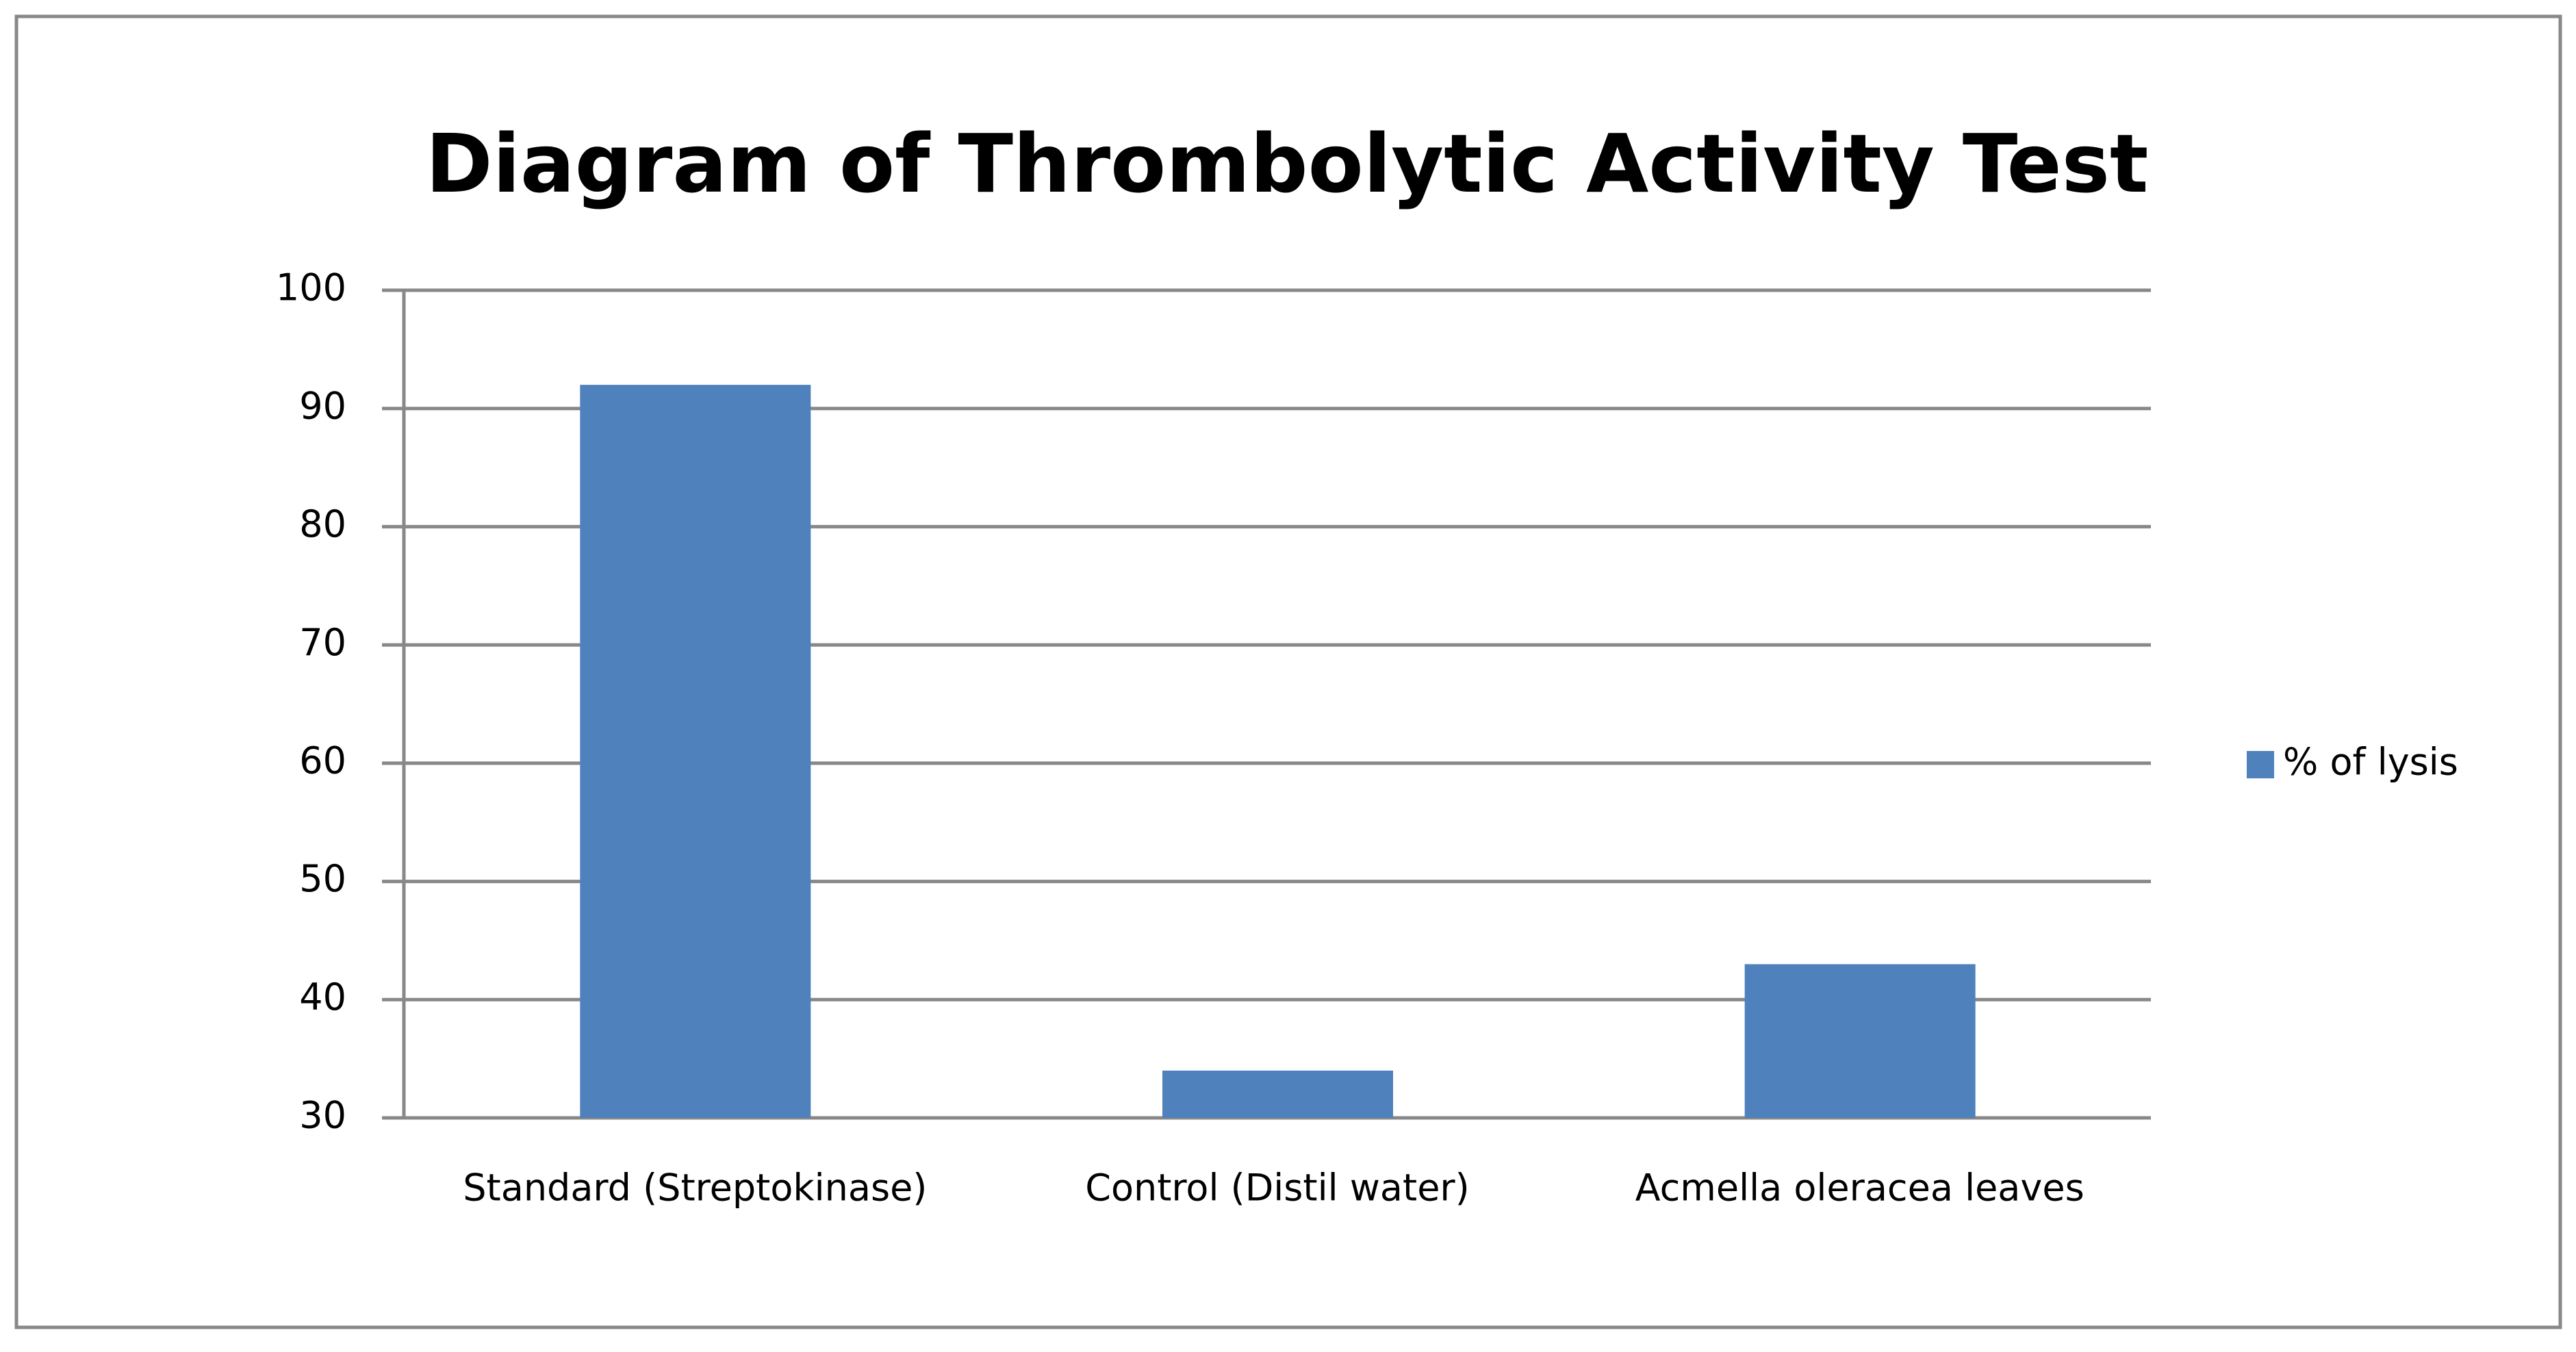 The height and width of the screenshot is (1352, 2576). What do you see at coordinates (322, 1116) in the screenshot?
I see `y-tick-label: 30` at bounding box center [322, 1116].